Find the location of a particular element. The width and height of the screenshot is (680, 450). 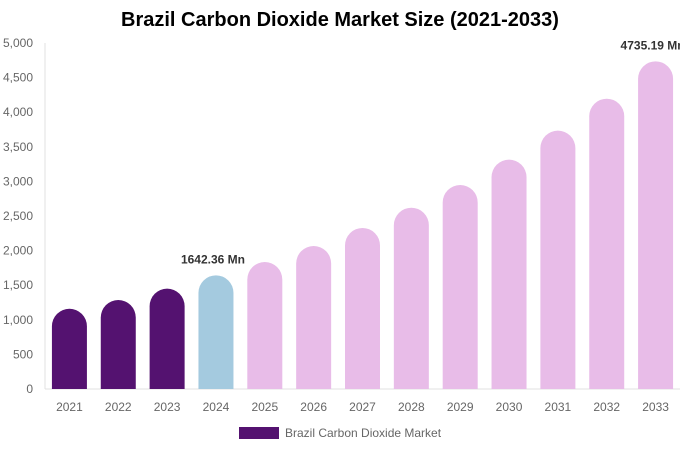

y-tick-label: 5,000 is located at coordinates (18, 43).